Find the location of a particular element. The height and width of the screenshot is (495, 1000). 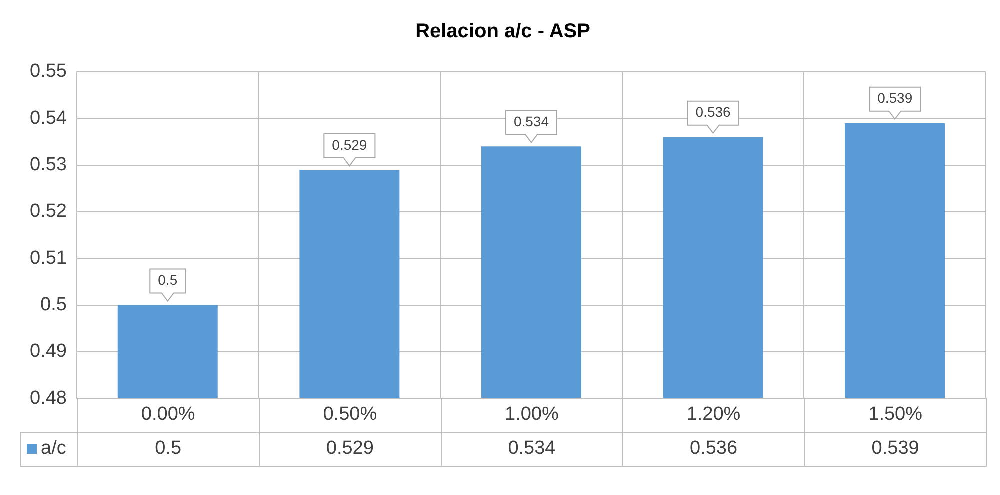

annotation: 0.539 is located at coordinates (895, 98).